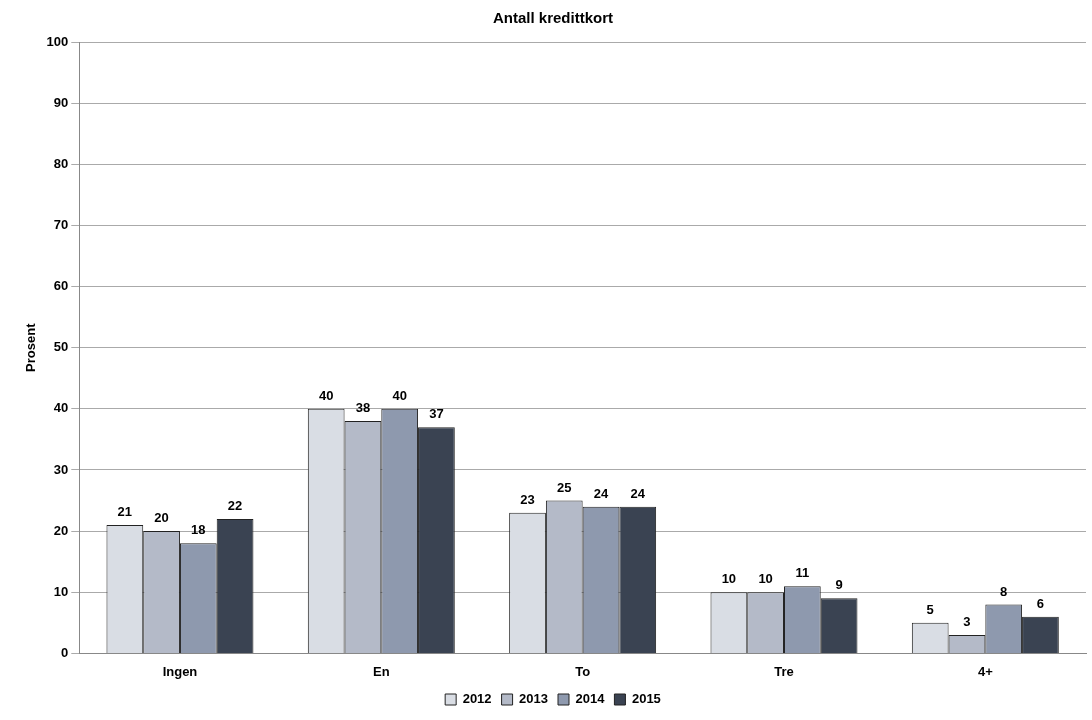  What do you see at coordinates (967, 622) in the screenshot?
I see `data-label: 3` at bounding box center [967, 622].